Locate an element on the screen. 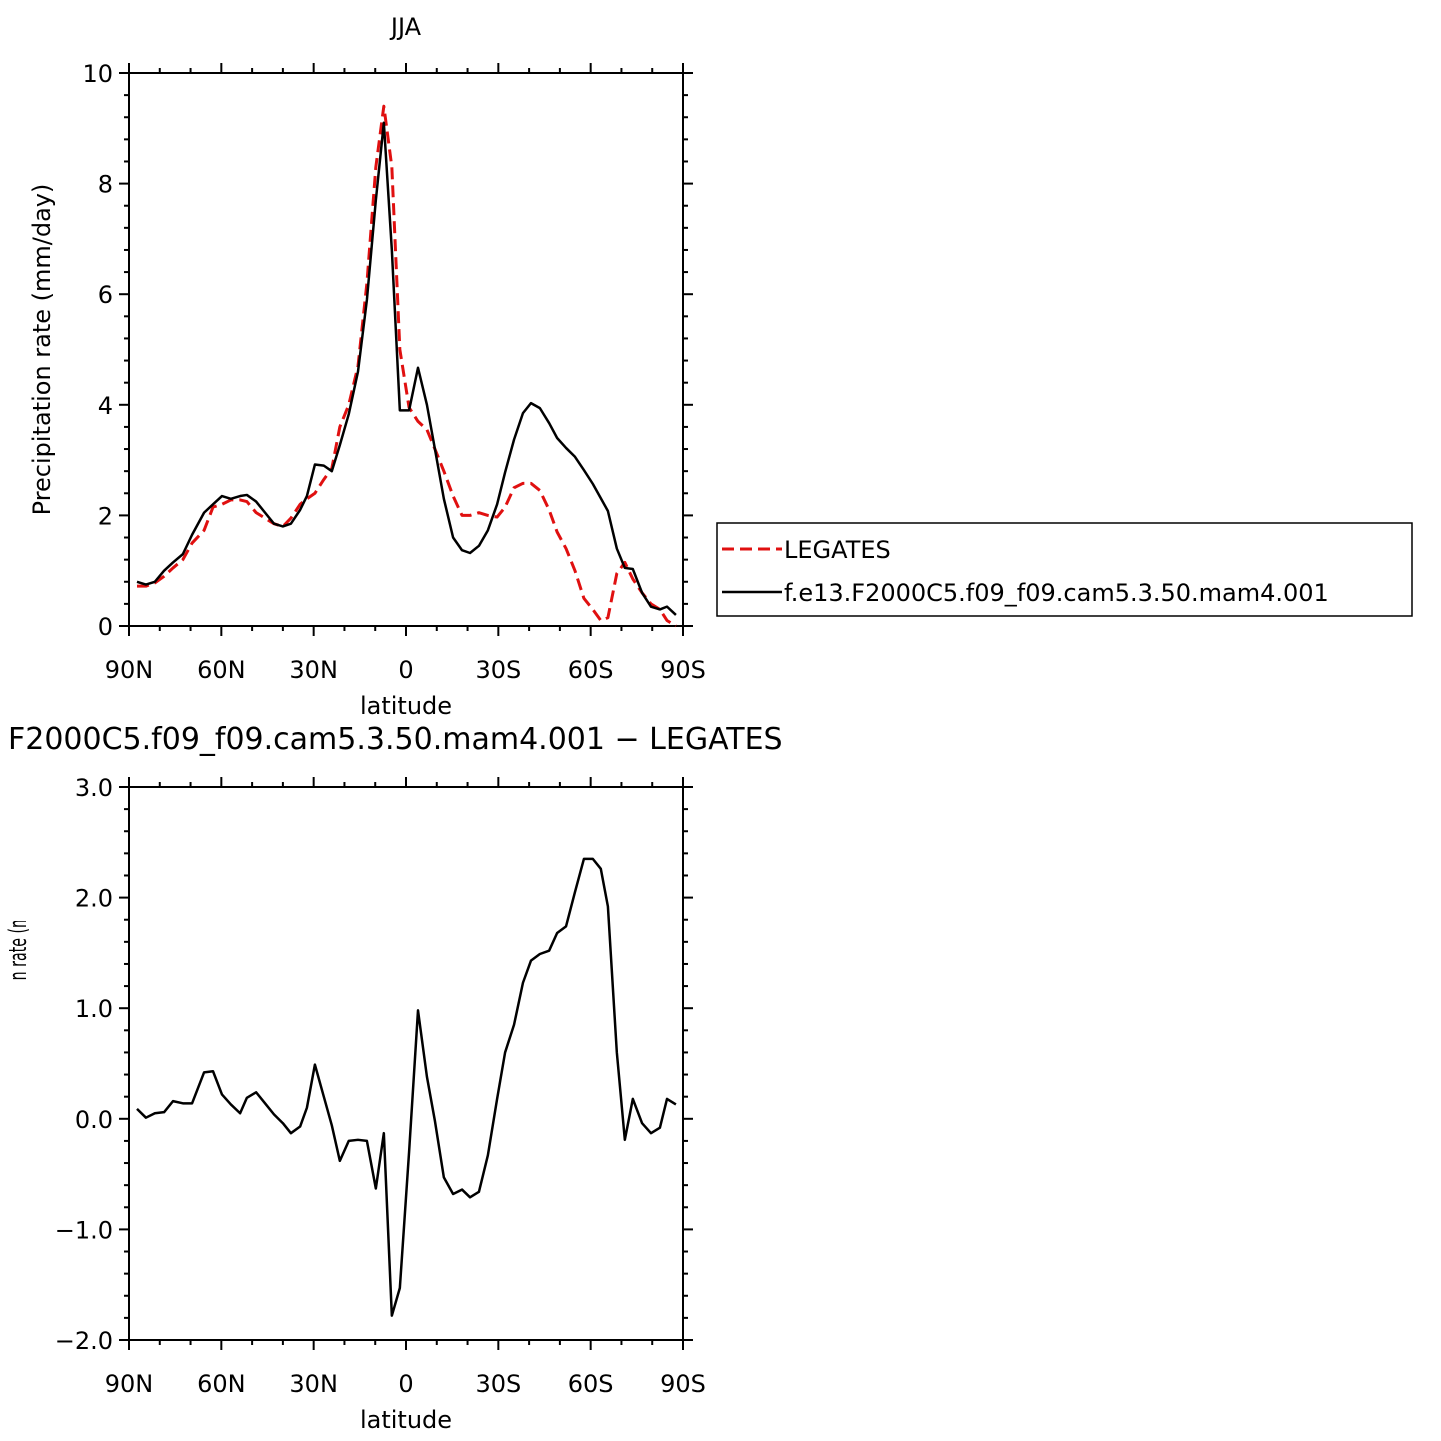 This screenshot has height=1441, width=1441. chart-title: JJA is located at coordinates (405, 27).